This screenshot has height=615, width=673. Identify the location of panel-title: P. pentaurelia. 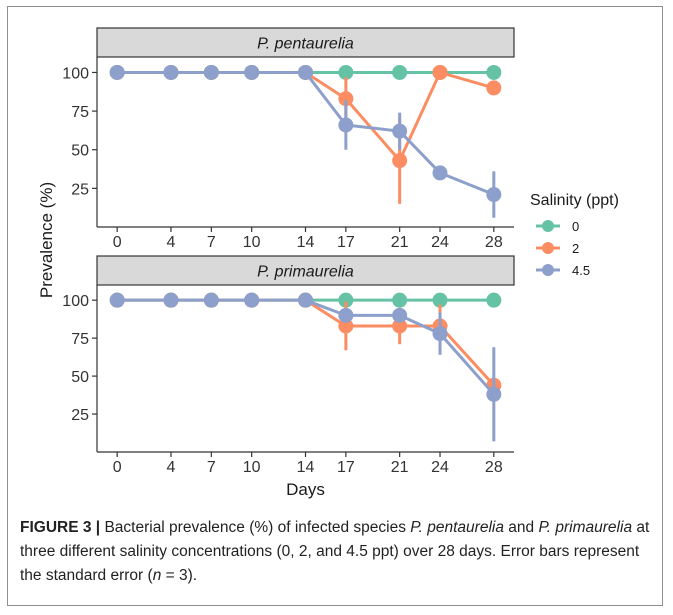
(305, 44).